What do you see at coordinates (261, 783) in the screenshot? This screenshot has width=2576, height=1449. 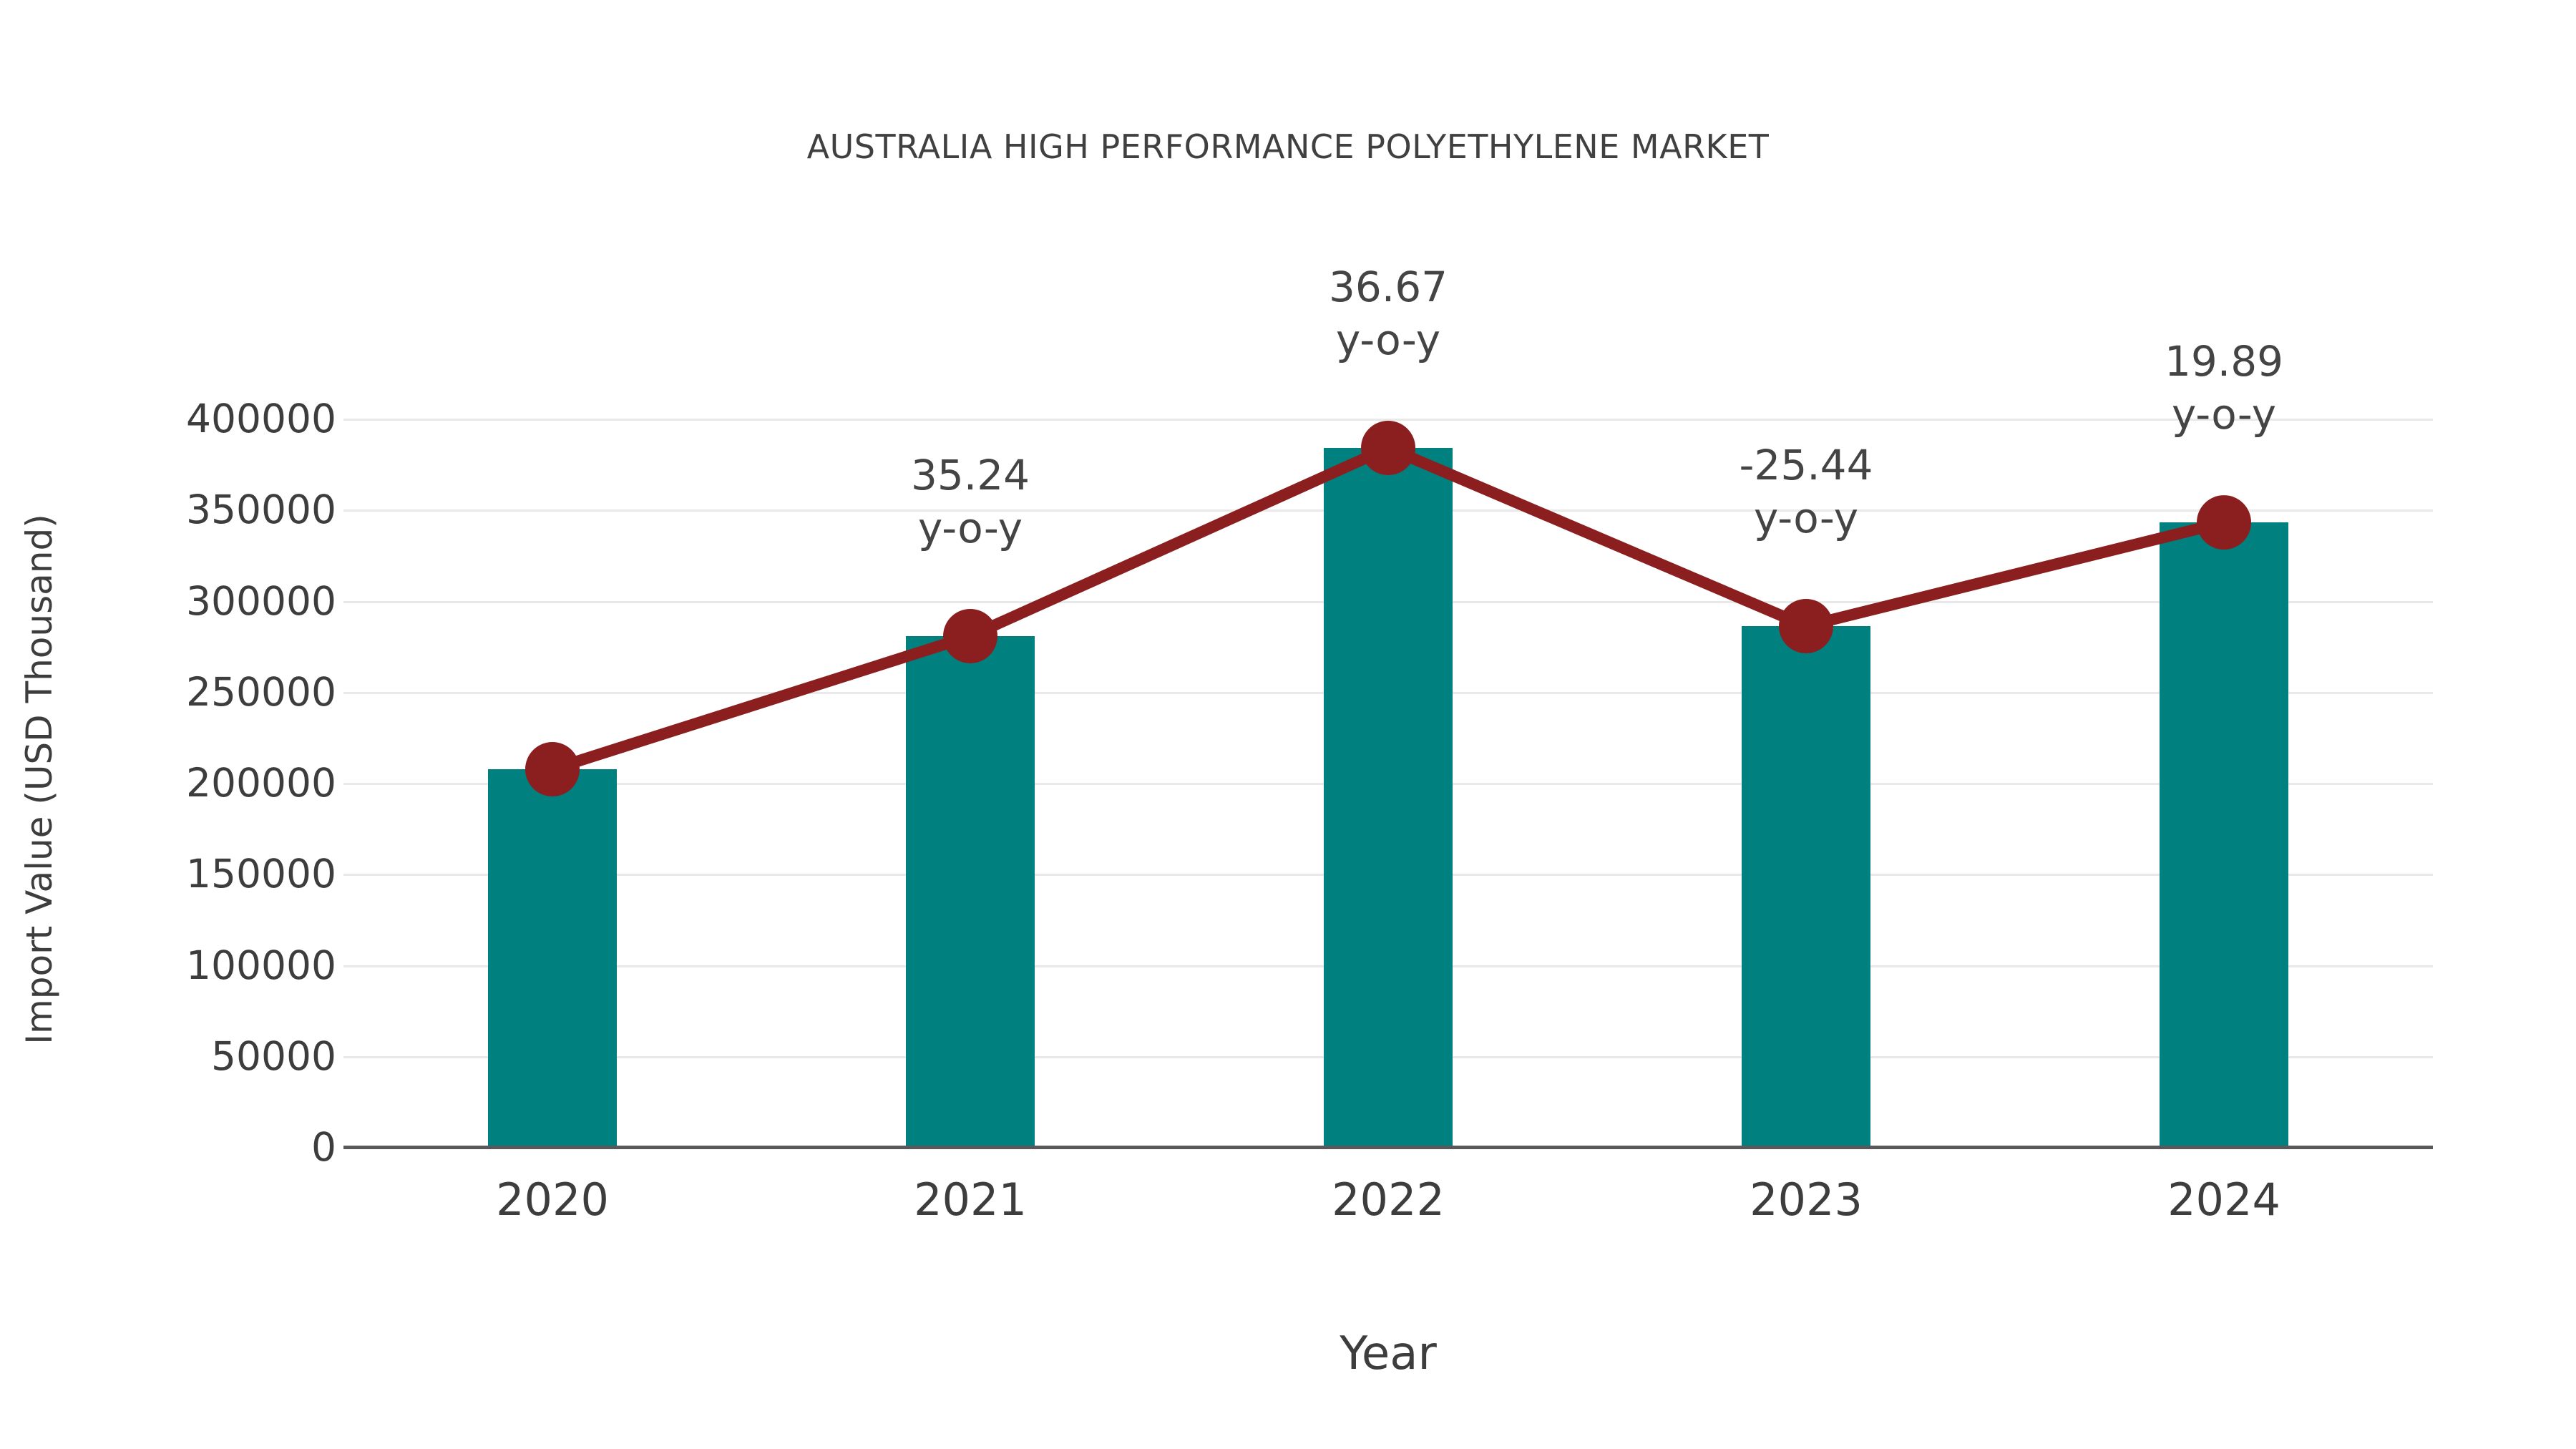 I see `y-tick-label: 200000` at bounding box center [261, 783].